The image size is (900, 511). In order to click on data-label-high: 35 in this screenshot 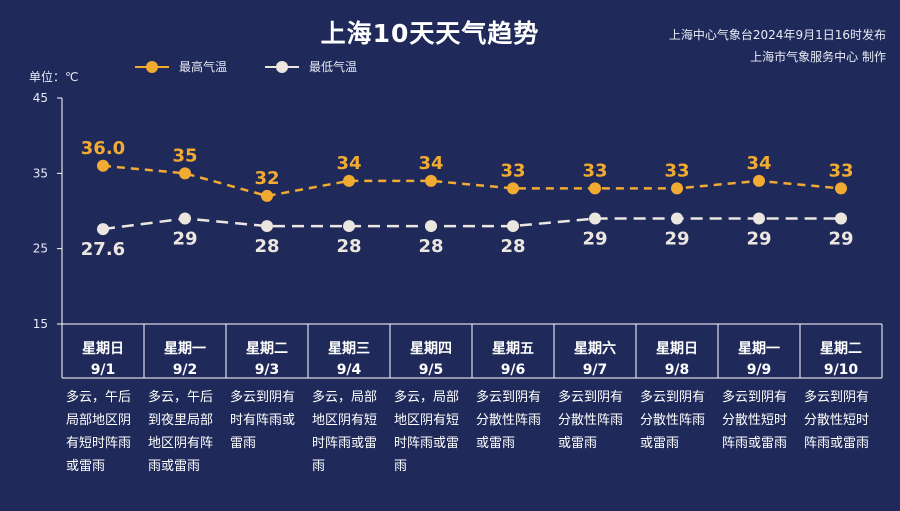, I will do `click(184, 155)`.